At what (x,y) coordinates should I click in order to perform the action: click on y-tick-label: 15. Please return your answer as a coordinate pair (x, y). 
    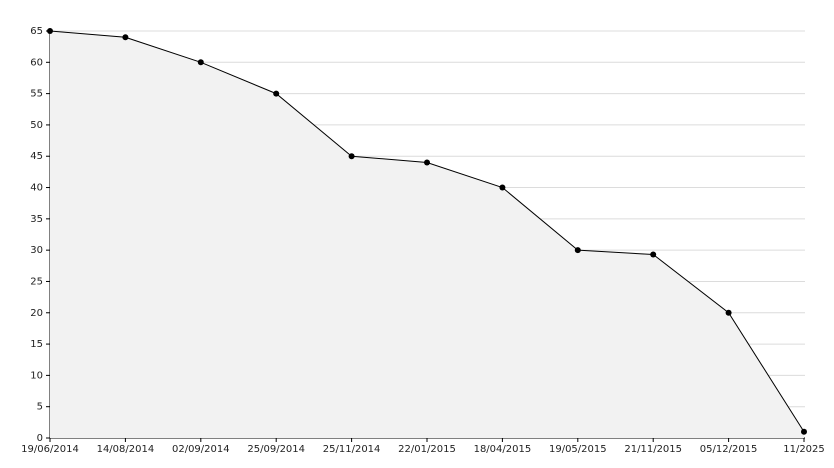
    Looking at the image, I should click on (36, 344).